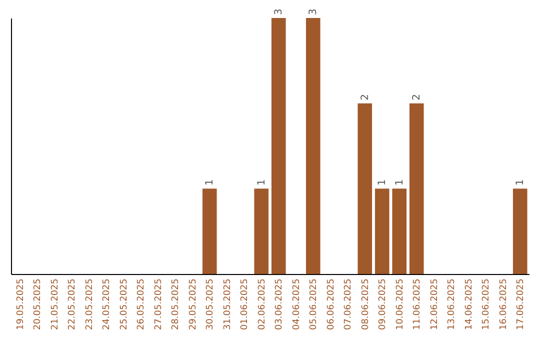  What do you see at coordinates (469, 304) in the screenshot?
I see `x-tick-label: 14.06.2025` at bounding box center [469, 304].